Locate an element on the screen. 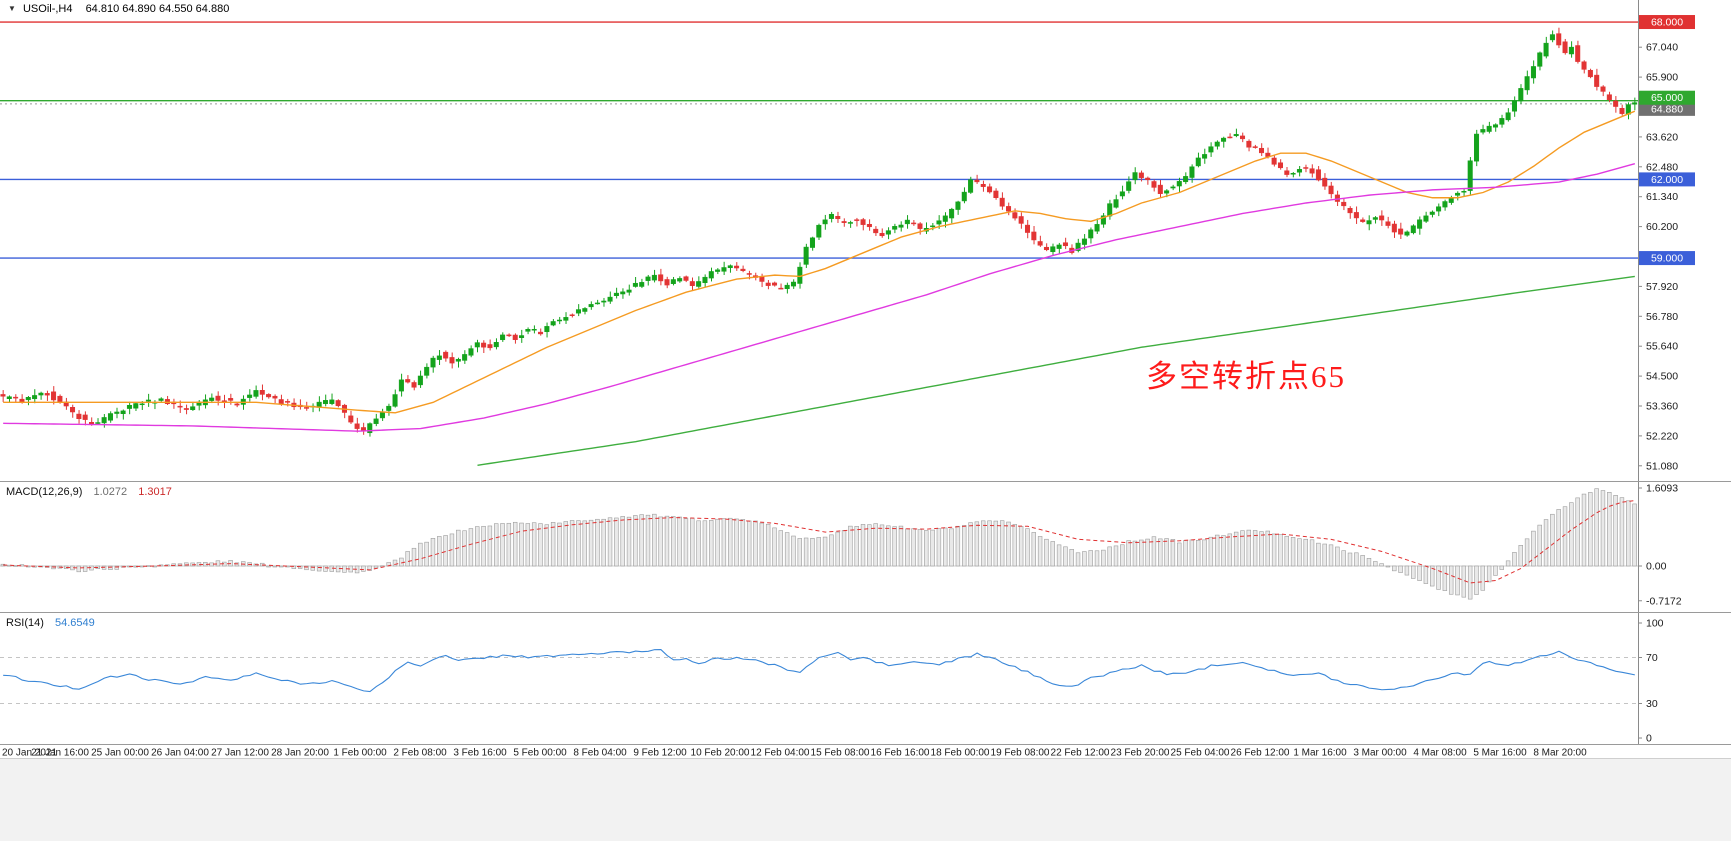  rsi-line is located at coordinates (819, 671).